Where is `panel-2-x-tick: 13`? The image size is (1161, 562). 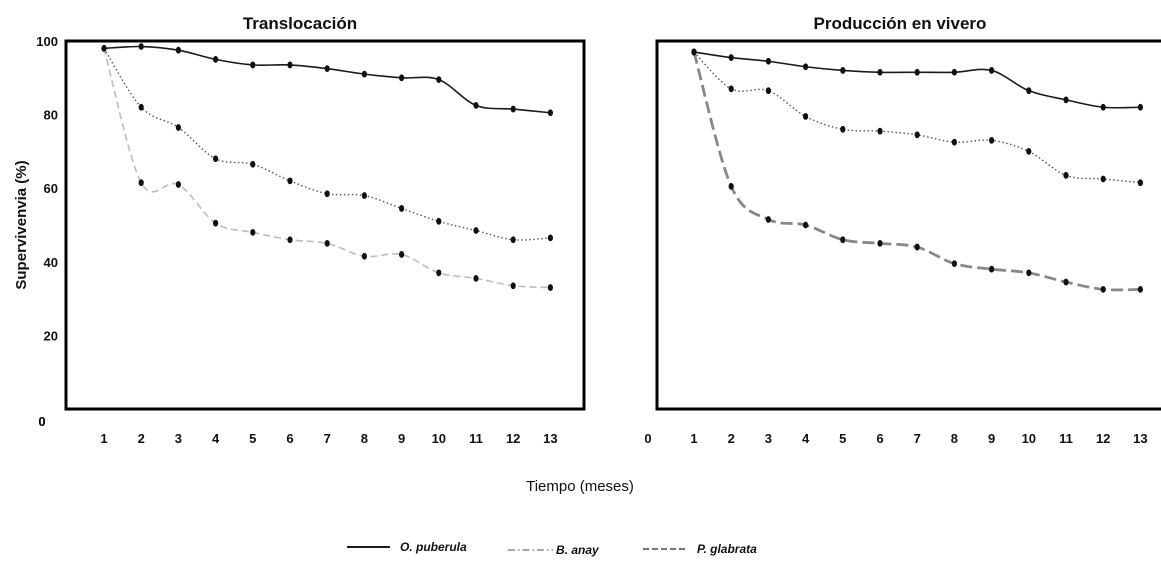
panel-2-x-tick: 13 is located at coordinates (1140, 438).